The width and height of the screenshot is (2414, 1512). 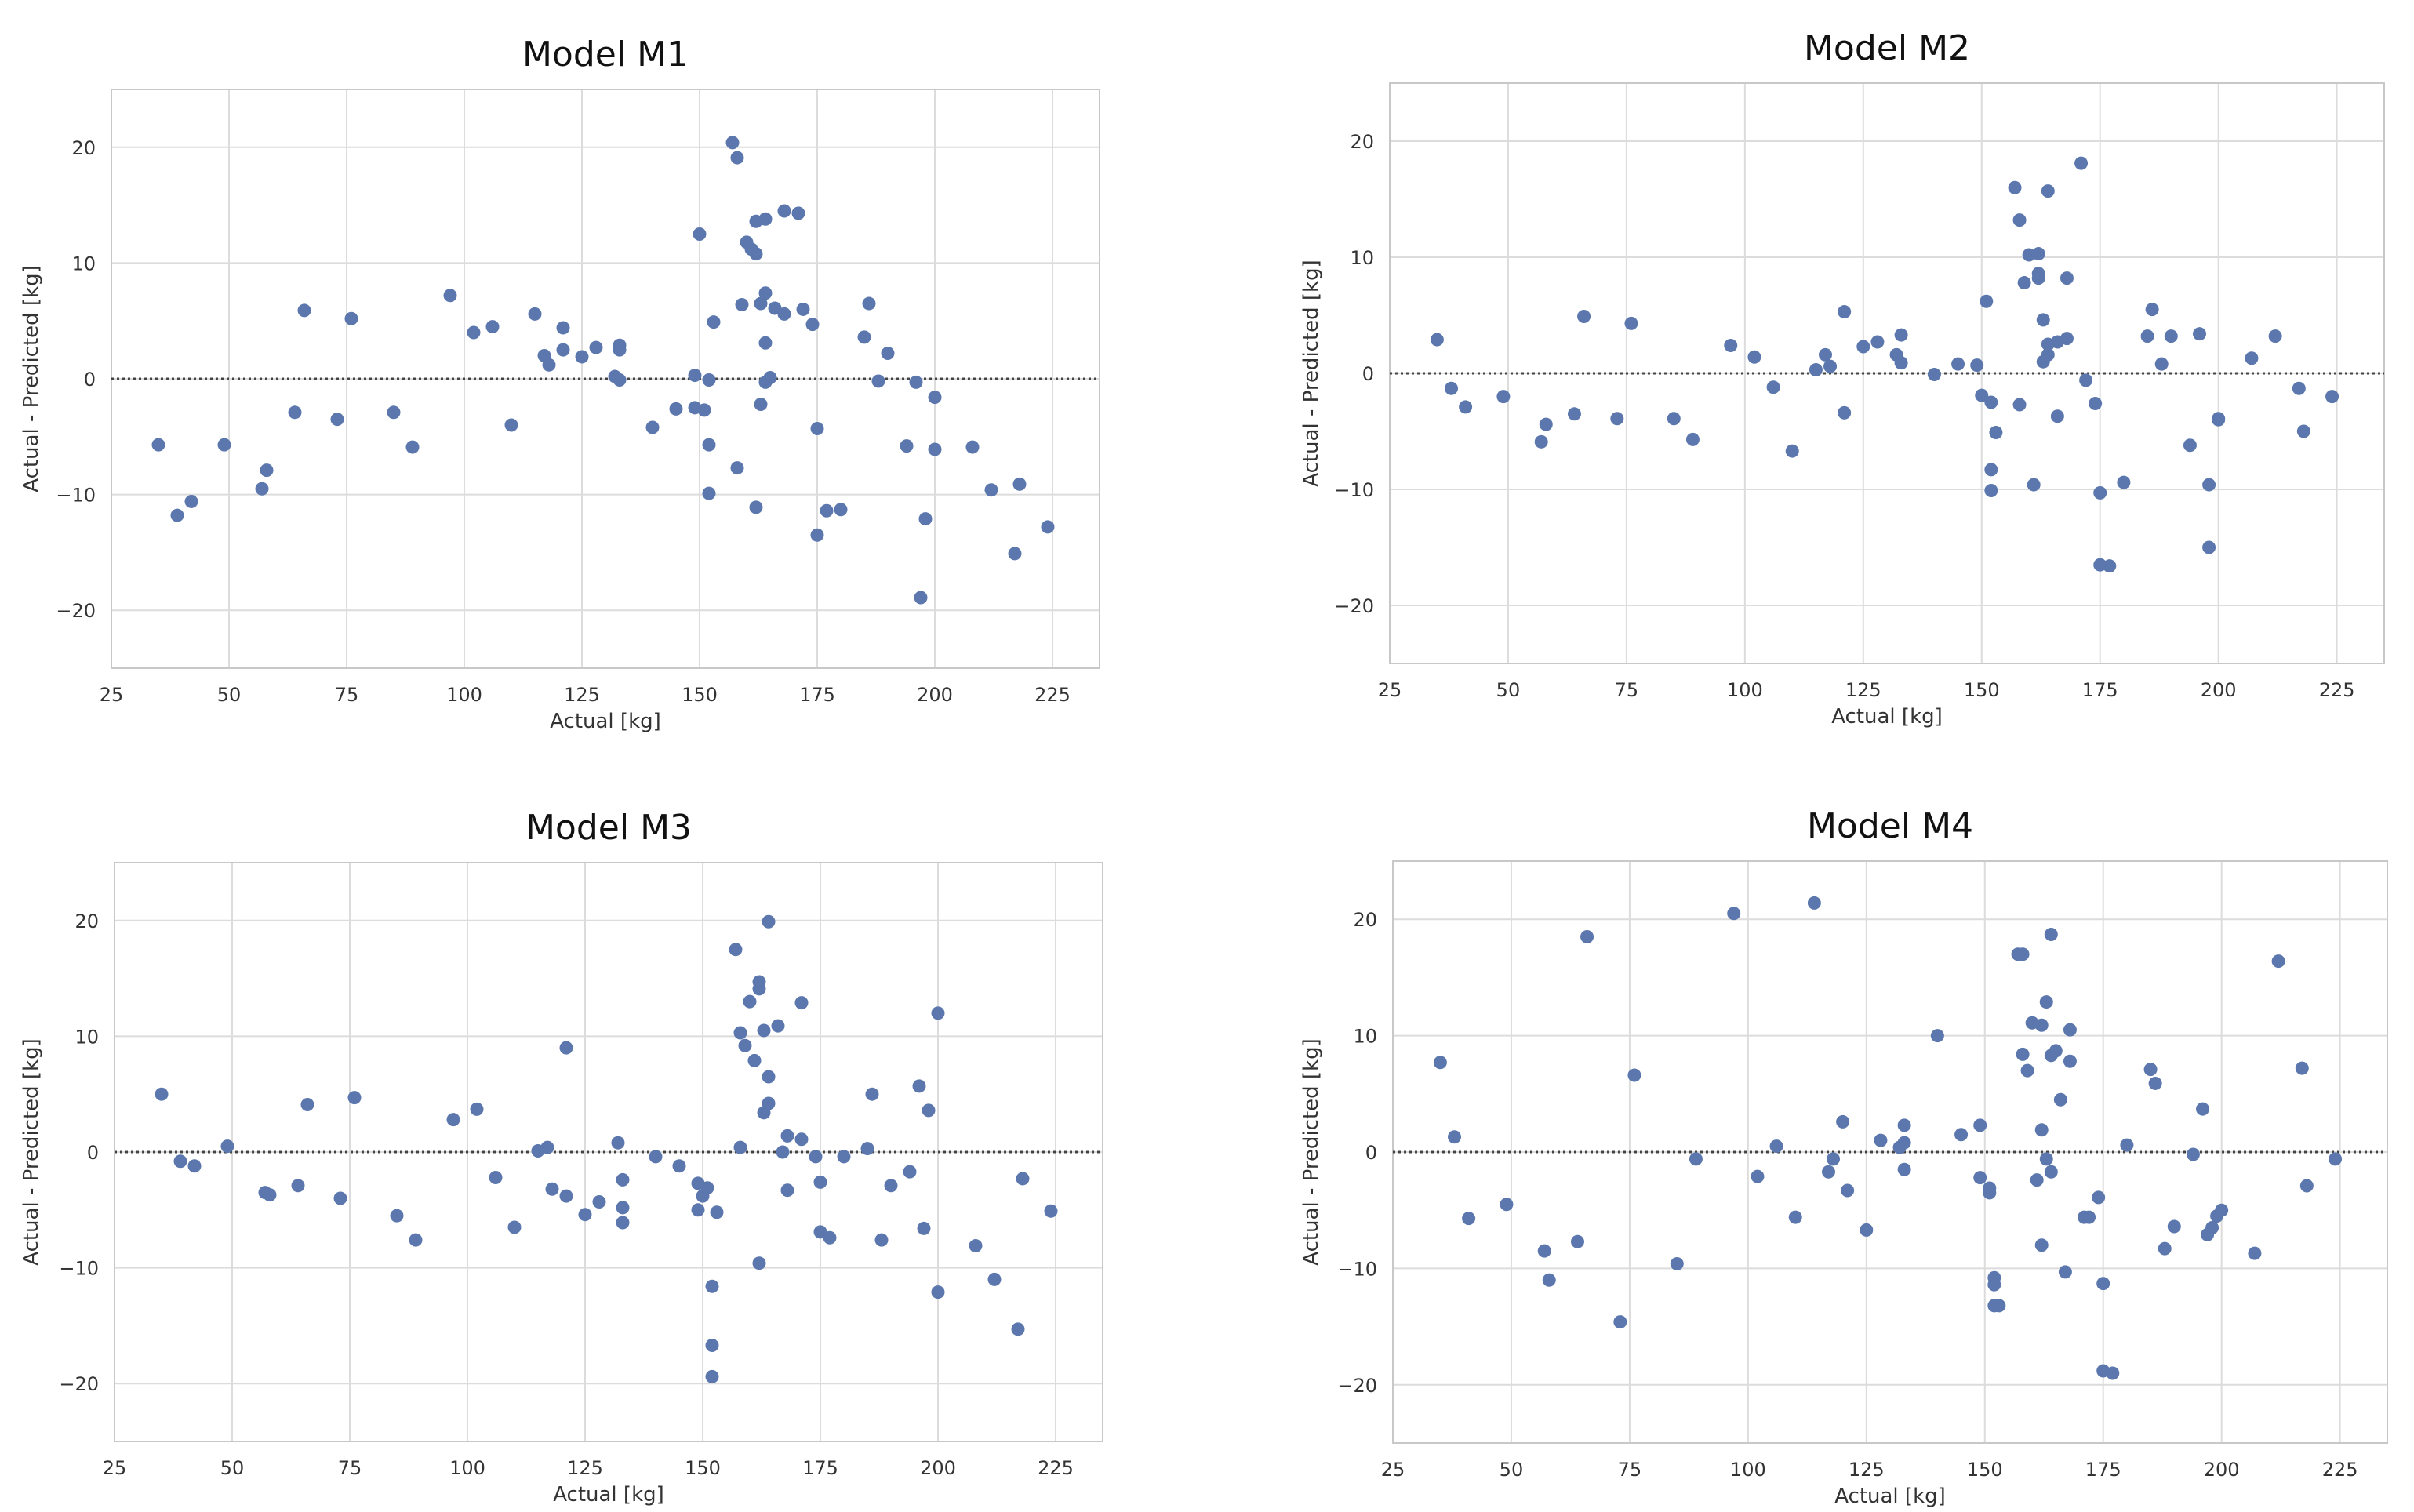 What do you see at coordinates (2340, 1470) in the screenshot?
I see `x-tick-label: 225` at bounding box center [2340, 1470].